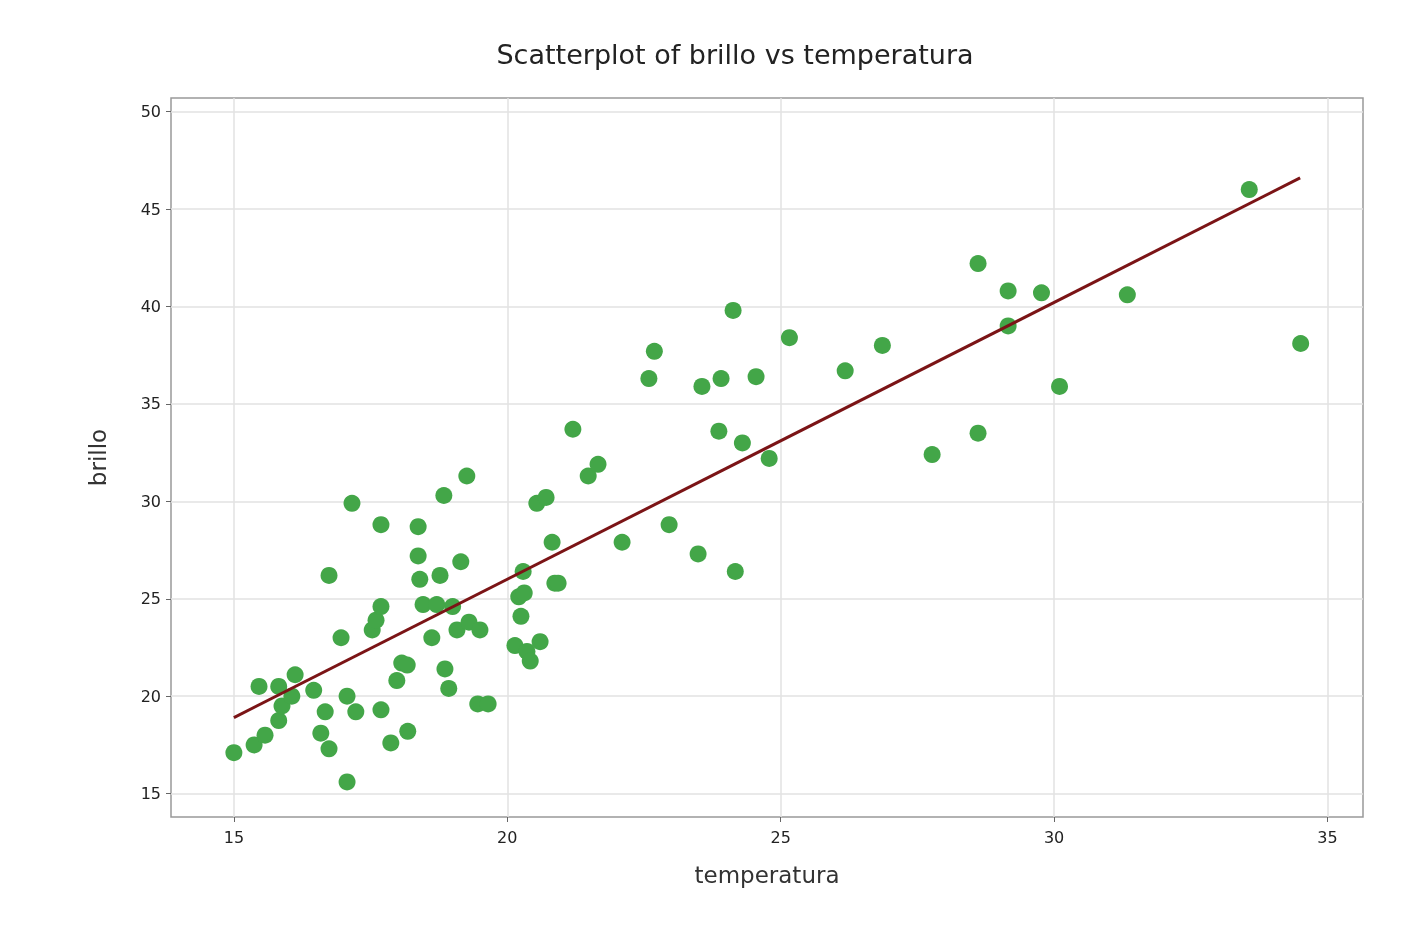 Image resolution: width=1418 pixels, height=932 pixels. I want to click on chart-title: Scatterplot of brillo vs temperatura, so click(735, 54).